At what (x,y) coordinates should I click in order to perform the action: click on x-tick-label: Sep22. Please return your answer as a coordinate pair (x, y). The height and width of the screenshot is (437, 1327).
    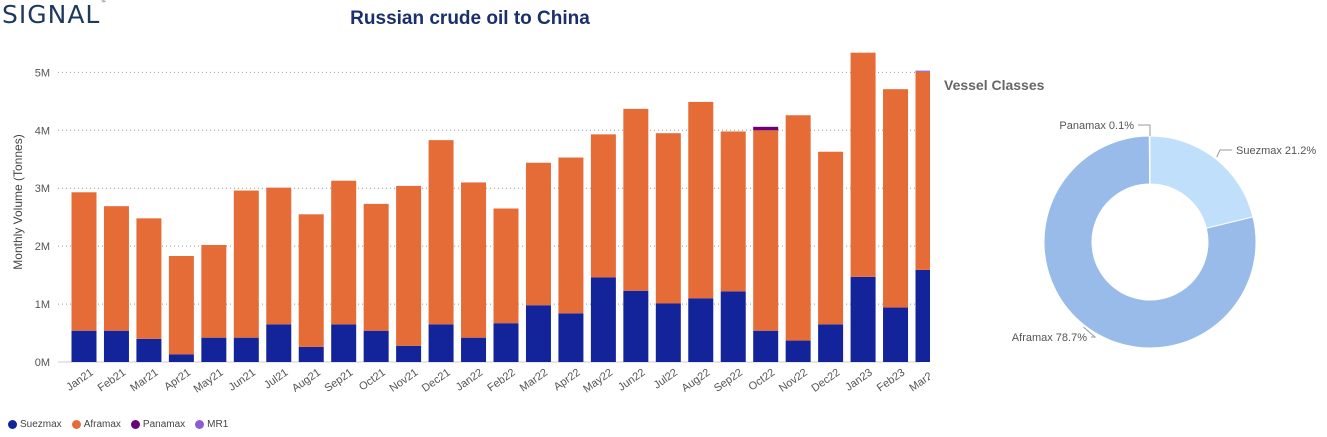
    Looking at the image, I should click on (728, 381).